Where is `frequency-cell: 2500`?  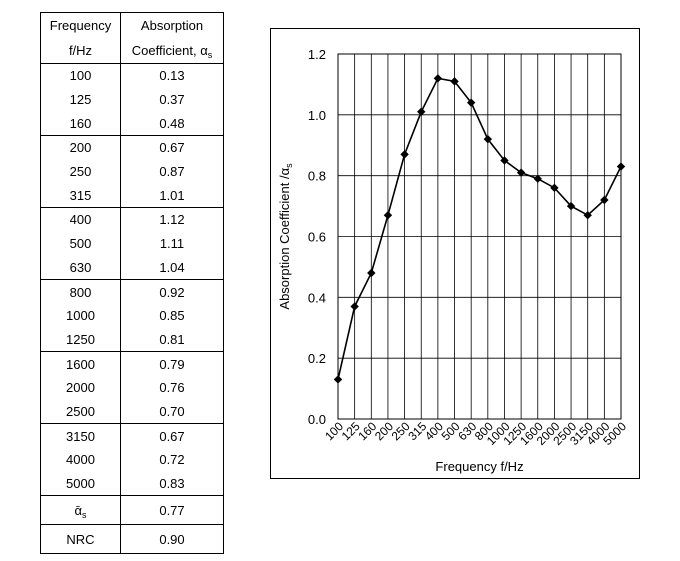
frequency-cell: 2500 is located at coordinates (80, 412).